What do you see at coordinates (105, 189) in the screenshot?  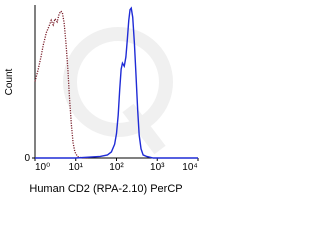 I see `x-axis-label: Human CD2 (RPA-2.10) PerCP` at bounding box center [105, 189].